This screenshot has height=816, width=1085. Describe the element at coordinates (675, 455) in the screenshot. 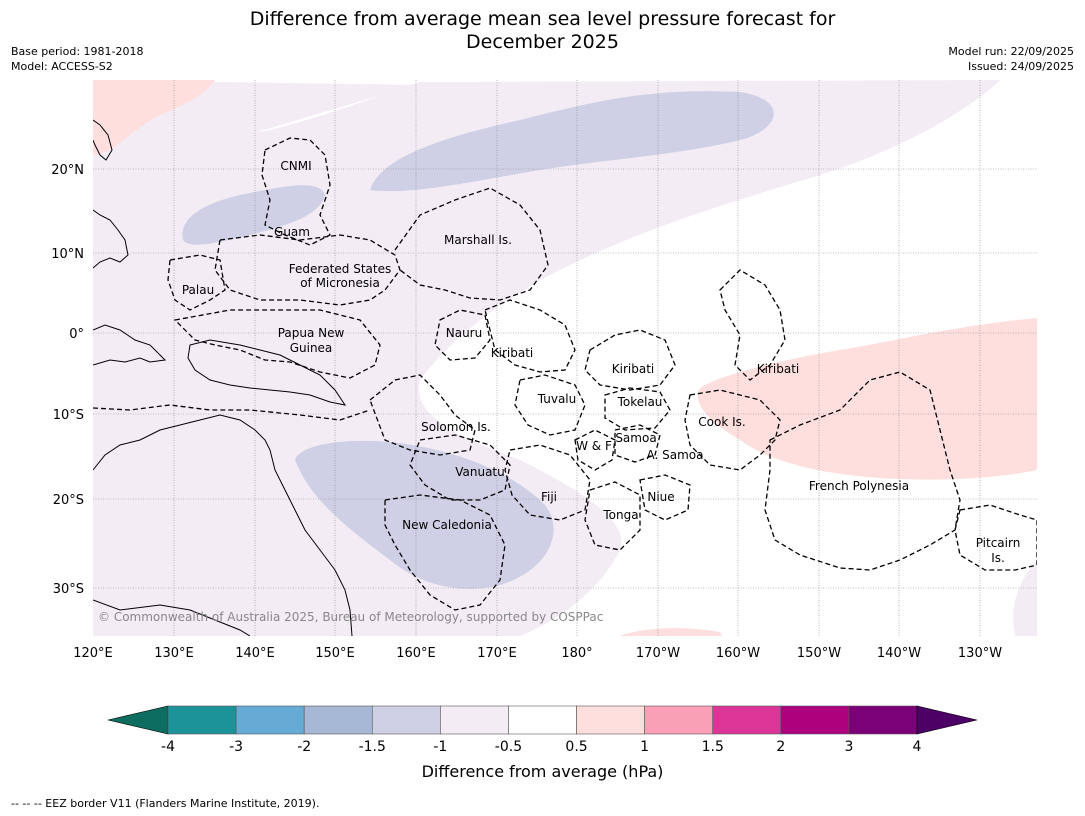

I see `region-label: A. Samoa` at that location.